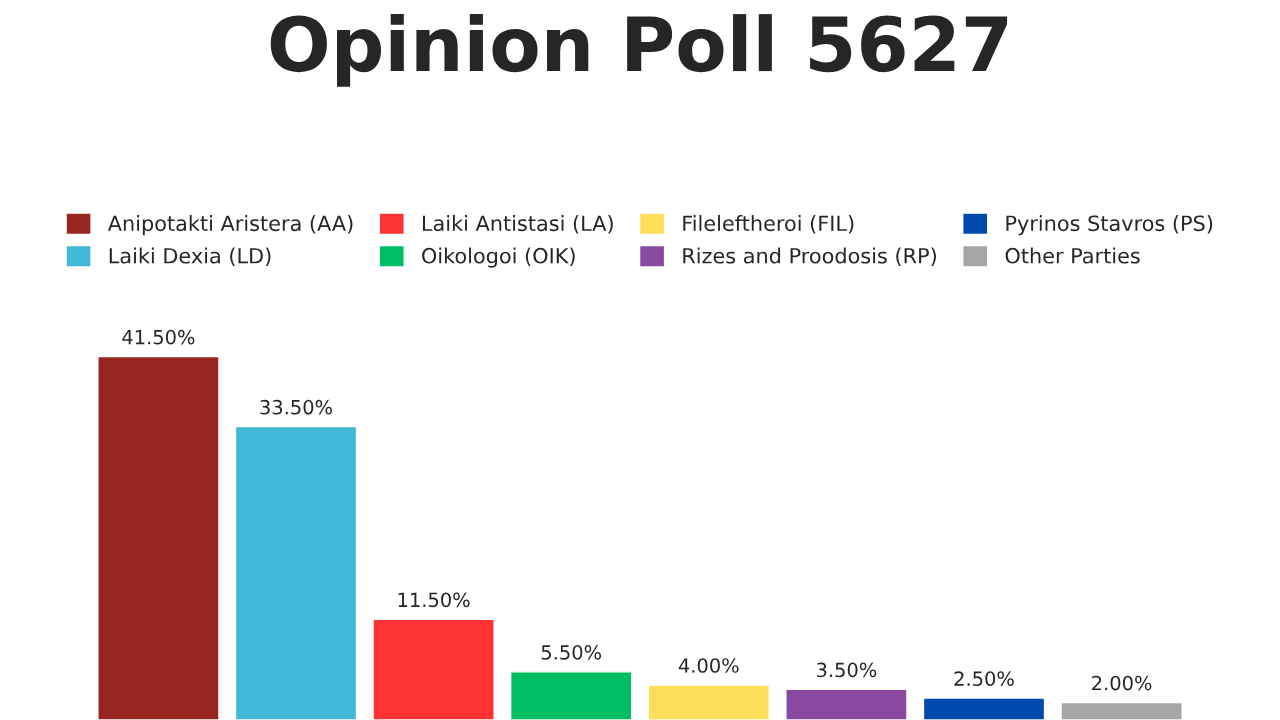  Describe the element at coordinates (498, 257) in the screenshot. I see `legend-label: Oikologoi (OIK)` at that location.